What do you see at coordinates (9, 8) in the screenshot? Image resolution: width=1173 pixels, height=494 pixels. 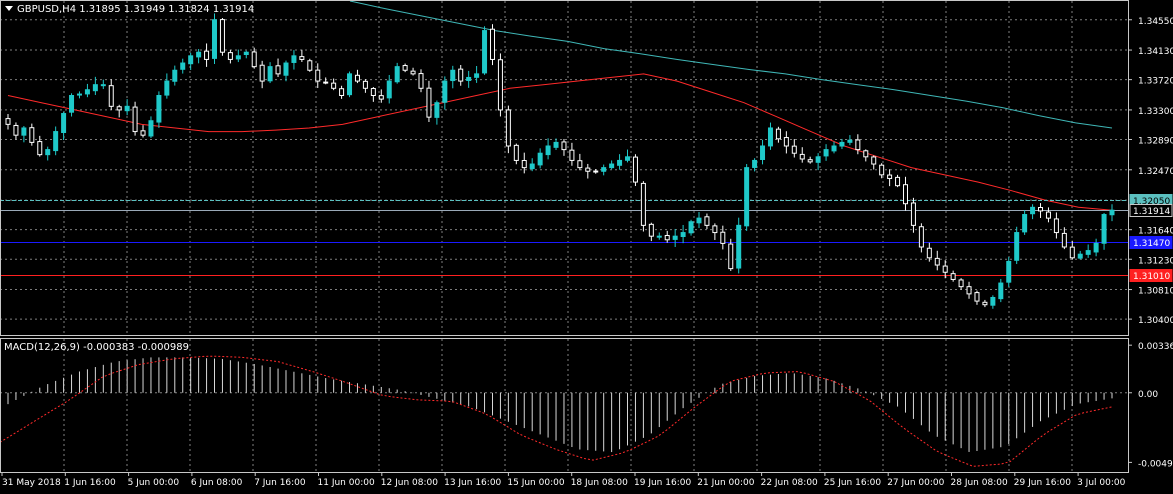 I see `dropdown-arrow-icon` at bounding box center [9, 8].